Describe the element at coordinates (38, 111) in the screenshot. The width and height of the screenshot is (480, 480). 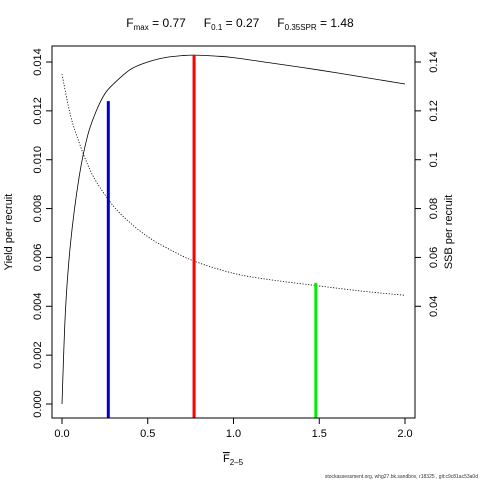
I see `y-tick-label: 0.012` at that location.